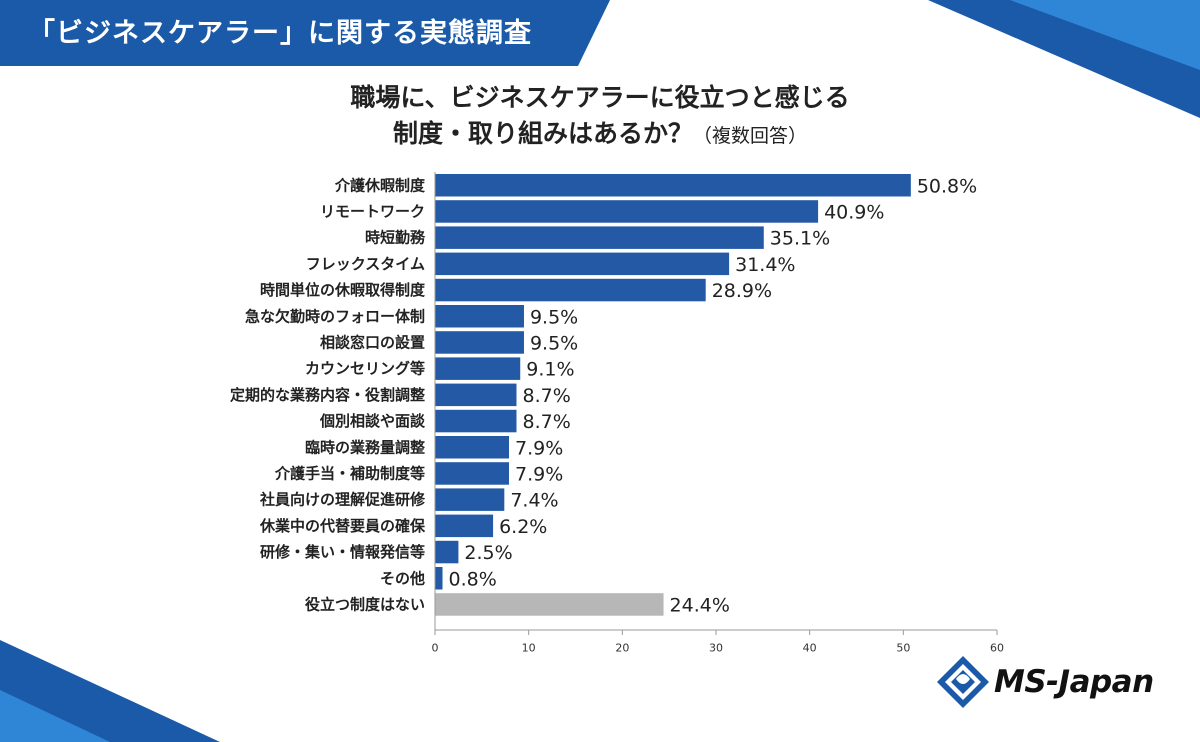 This screenshot has height=742, width=1200. Describe the element at coordinates (372, 211) in the screenshot. I see `category-label: リモートワーク` at that location.